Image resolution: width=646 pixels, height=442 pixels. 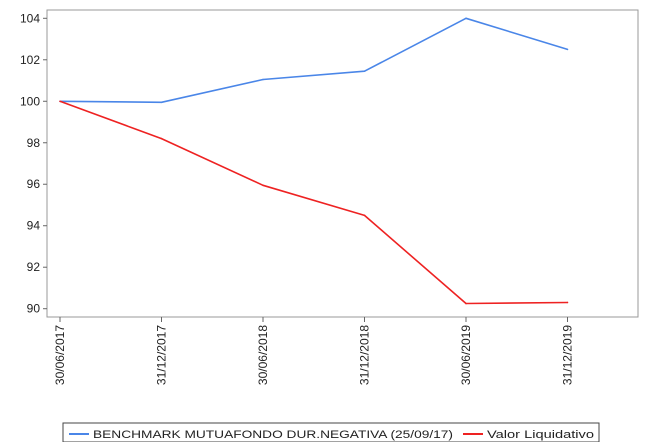 I want to click on y-tick-label: 92, so click(x=34, y=267).